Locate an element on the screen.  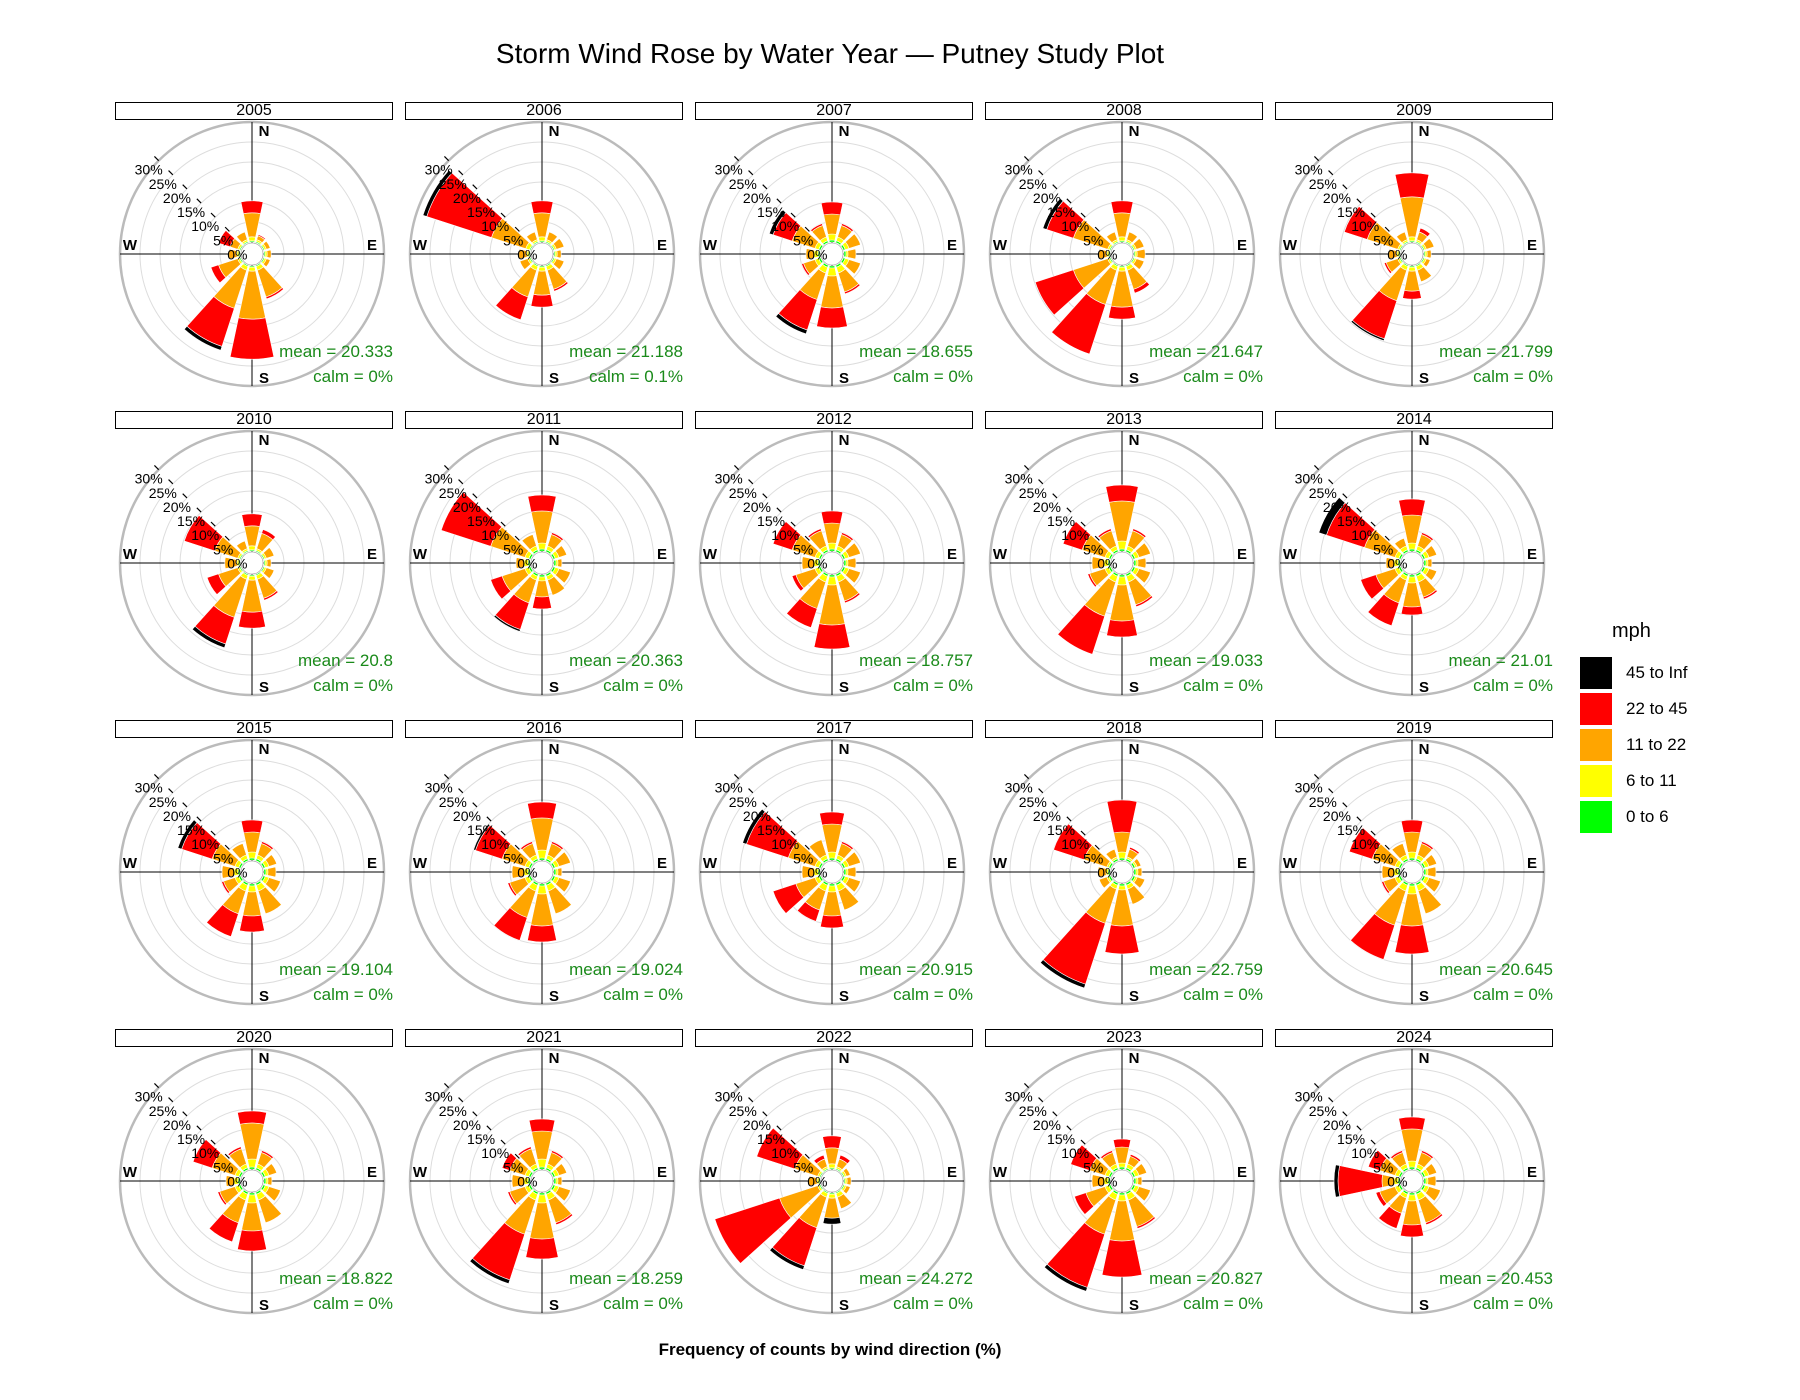
radial-tick-label: 20% is located at coordinates (1337, 816).